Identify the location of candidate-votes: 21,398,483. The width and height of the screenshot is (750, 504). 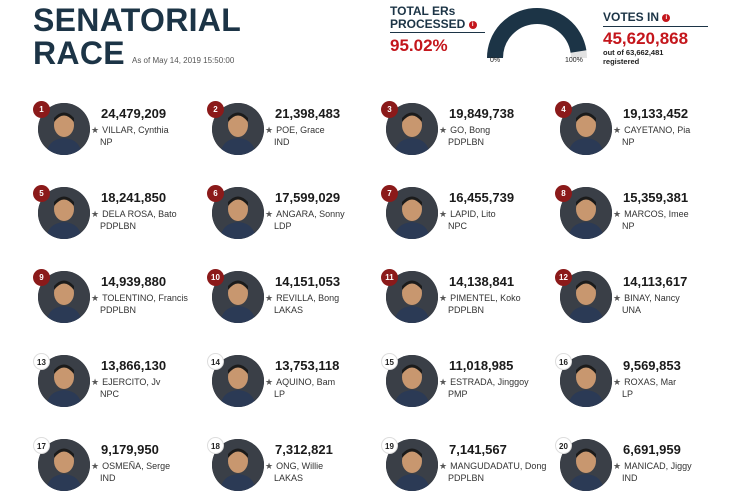
(308, 113).